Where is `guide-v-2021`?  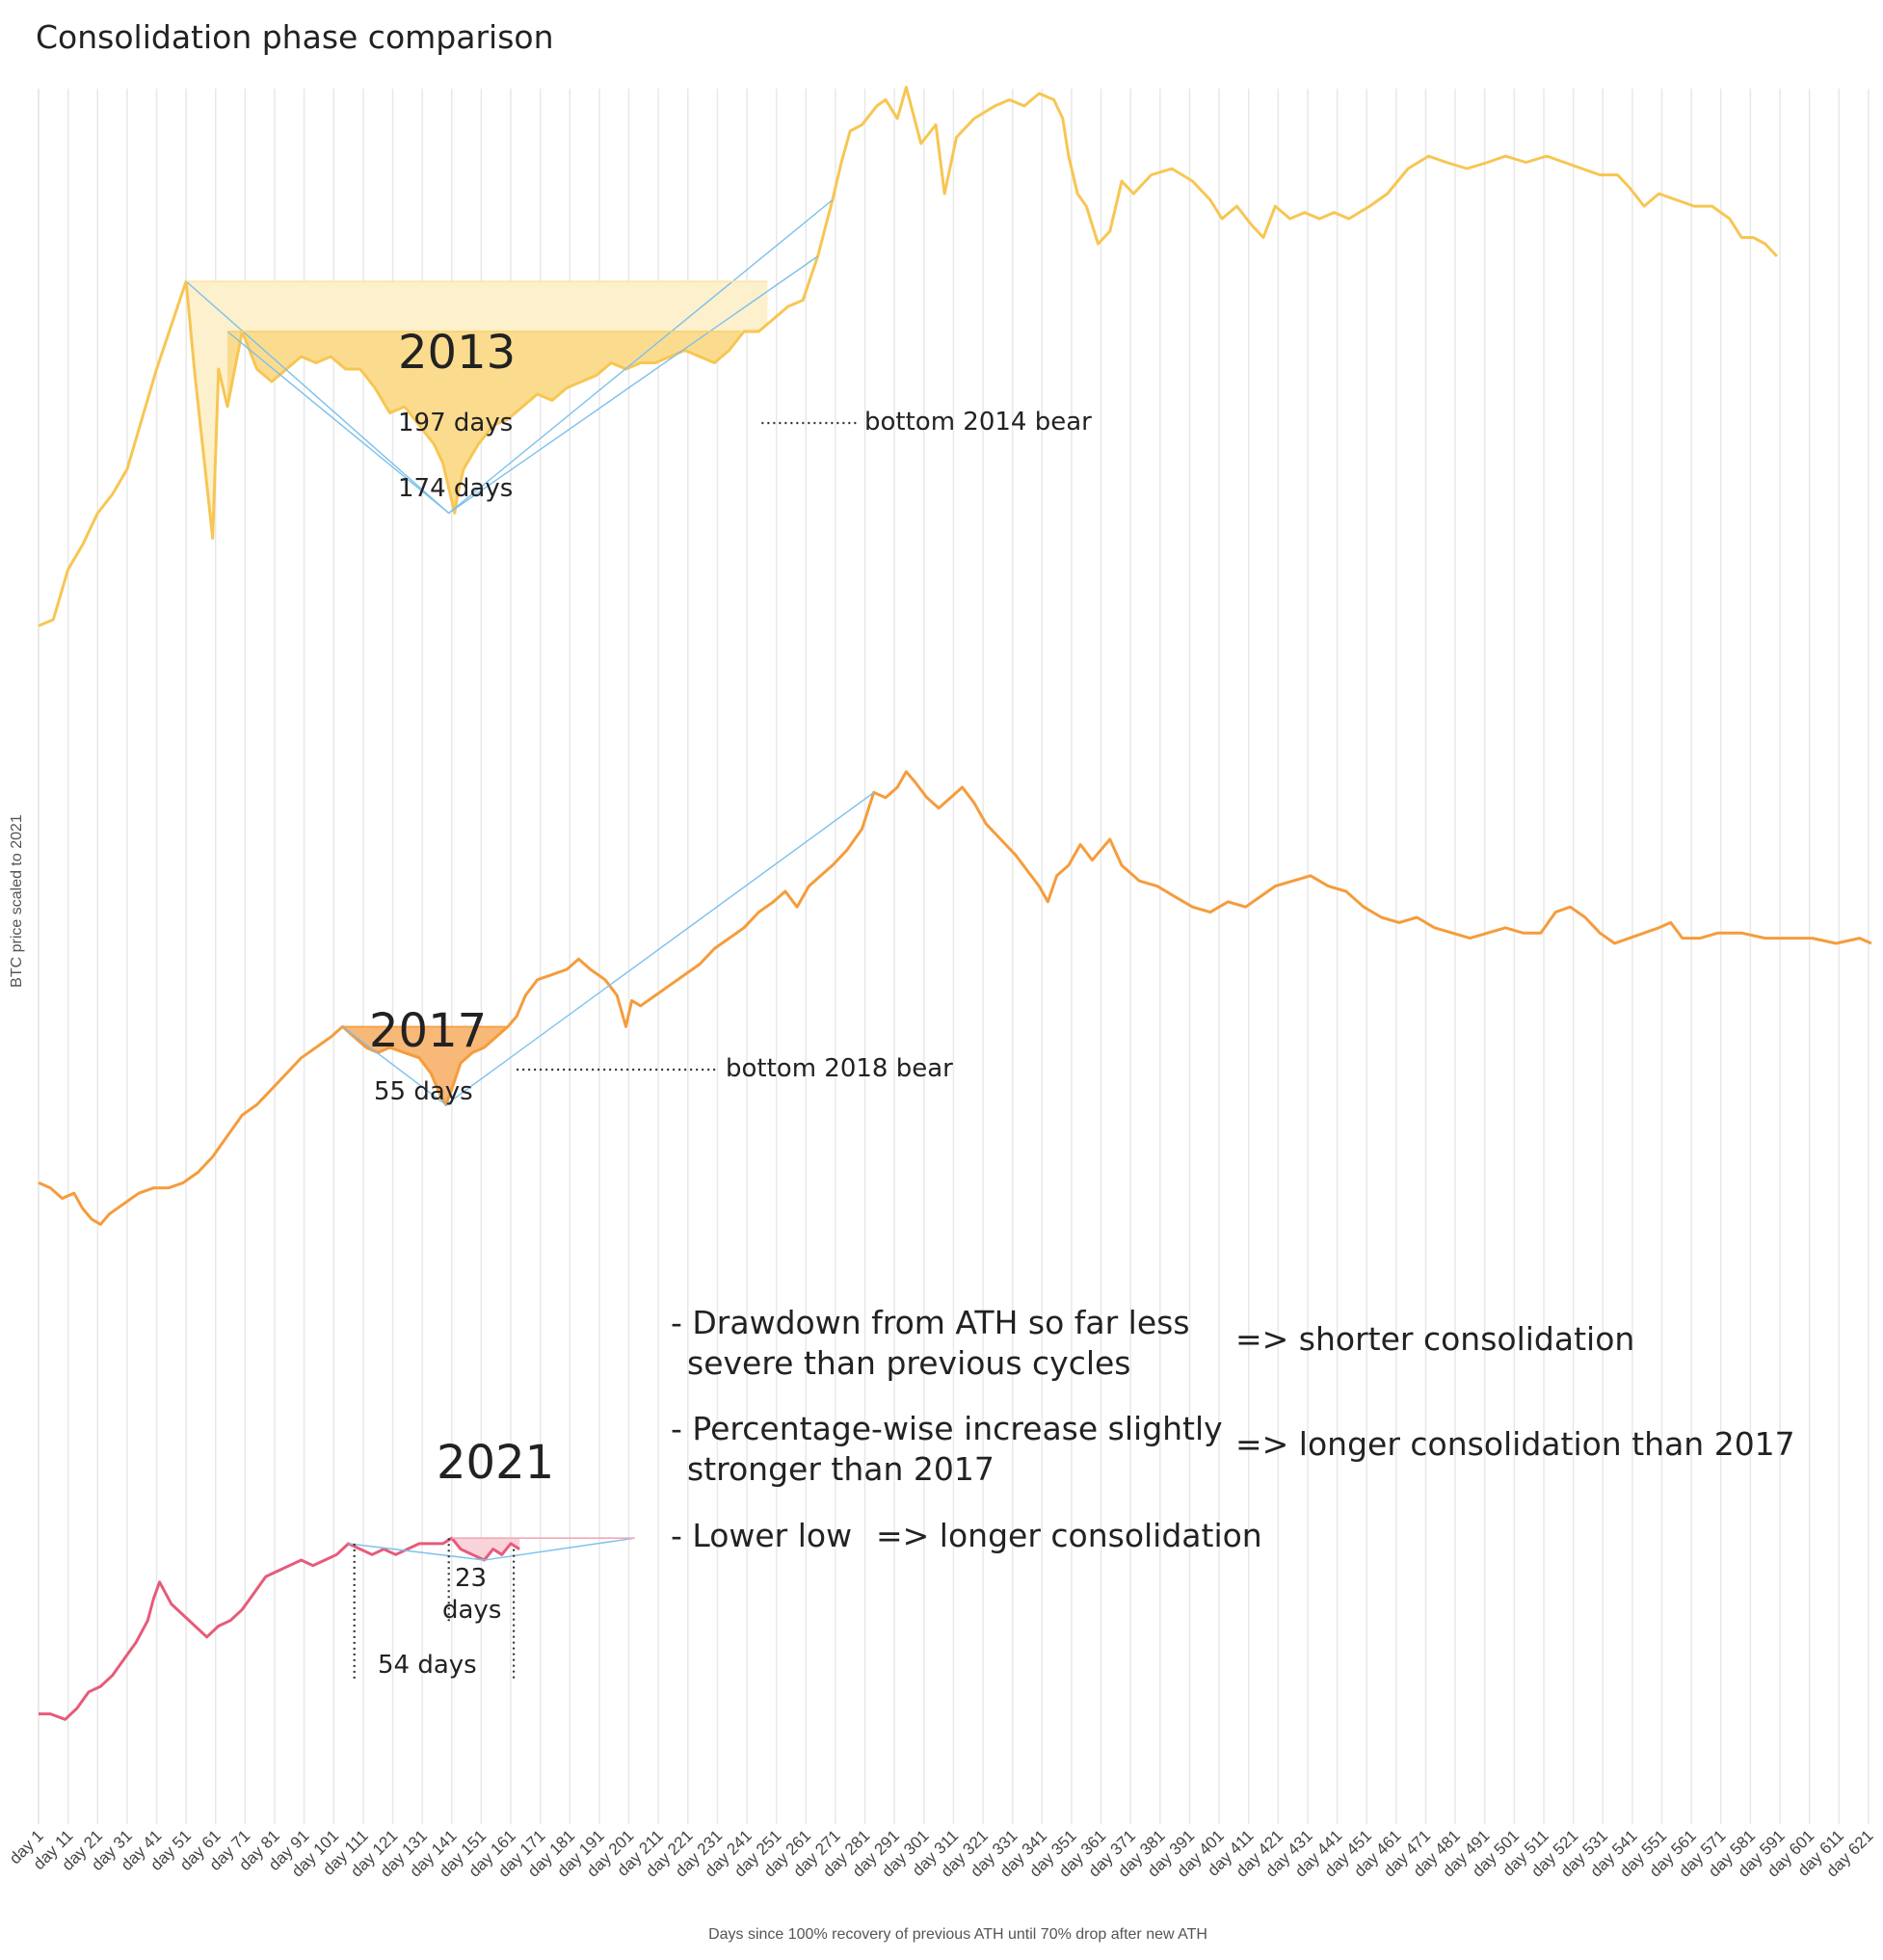
guide-v-2021 is located at coordinates (491, 1549).